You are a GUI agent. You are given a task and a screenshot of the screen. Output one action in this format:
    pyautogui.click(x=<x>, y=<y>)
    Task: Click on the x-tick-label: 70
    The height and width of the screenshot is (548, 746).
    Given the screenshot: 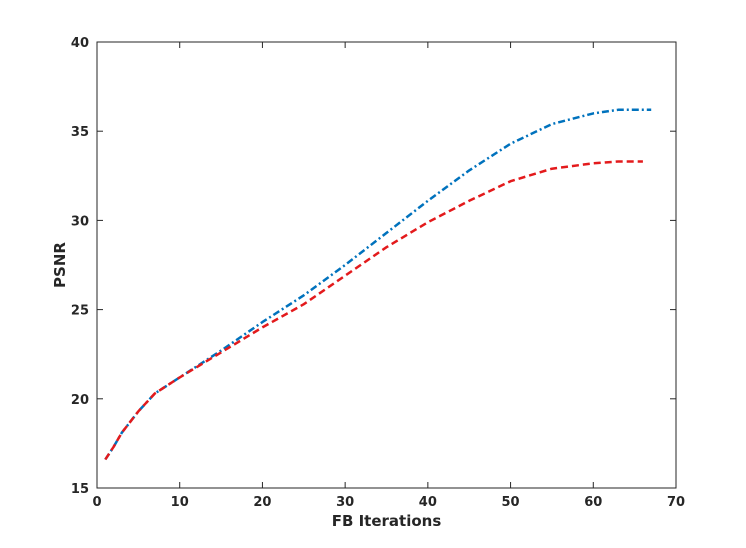 What is the action you would take?
    pyautogui.click(x=676, y=502)
    